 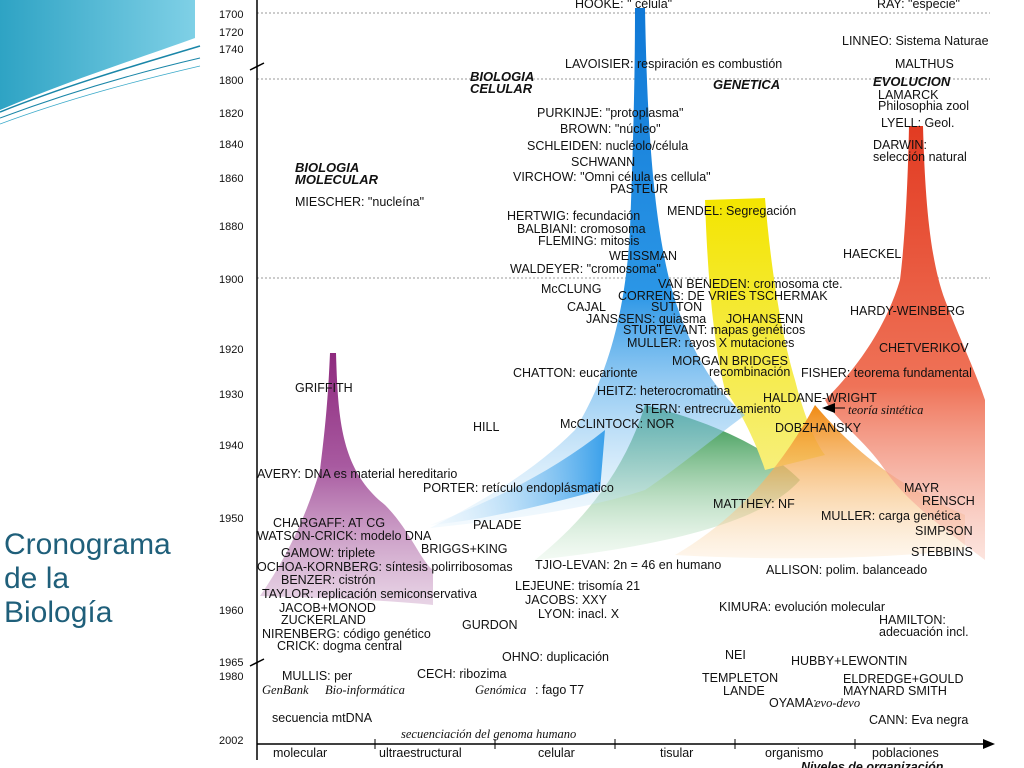 I want to click on level-tisular: tisular, so click(x=676, y=753).